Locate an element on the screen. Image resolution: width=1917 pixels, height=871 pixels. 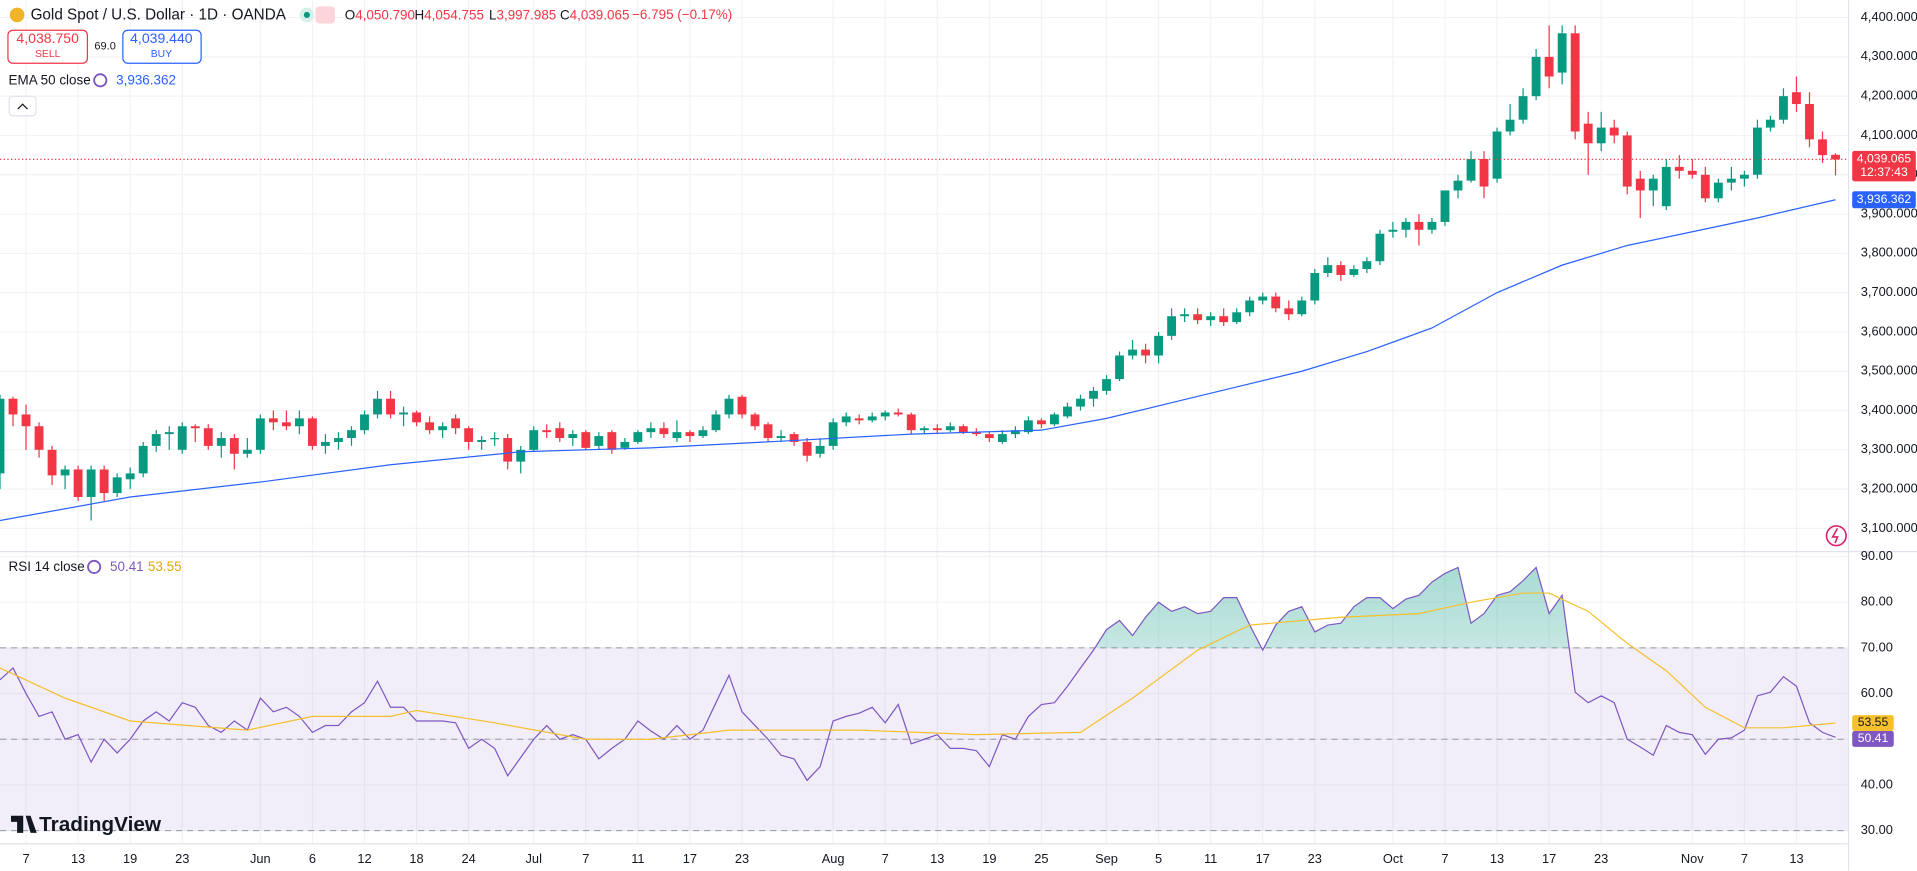
overbought-fill is located at coordinates (1332, 607).